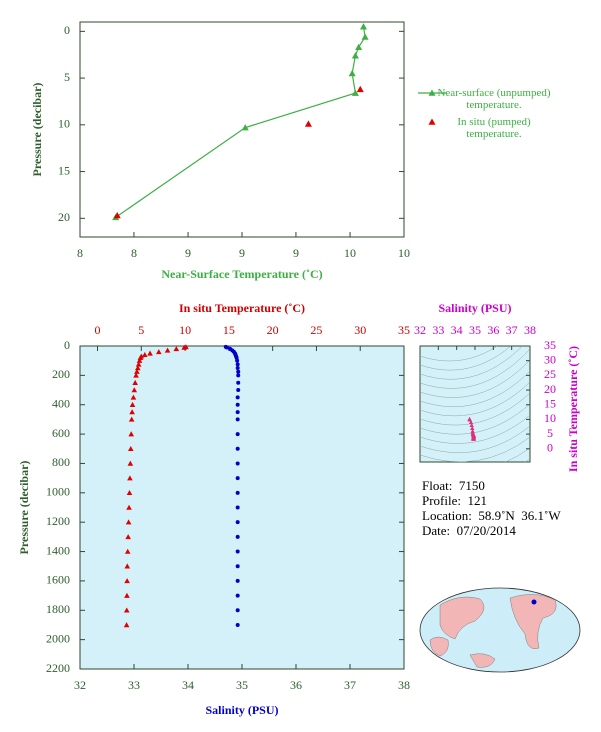  What do you see at coordinates (61, 374) in the screenshot?
I see `y-tick-label: 200` at bounding box center [61, 374].